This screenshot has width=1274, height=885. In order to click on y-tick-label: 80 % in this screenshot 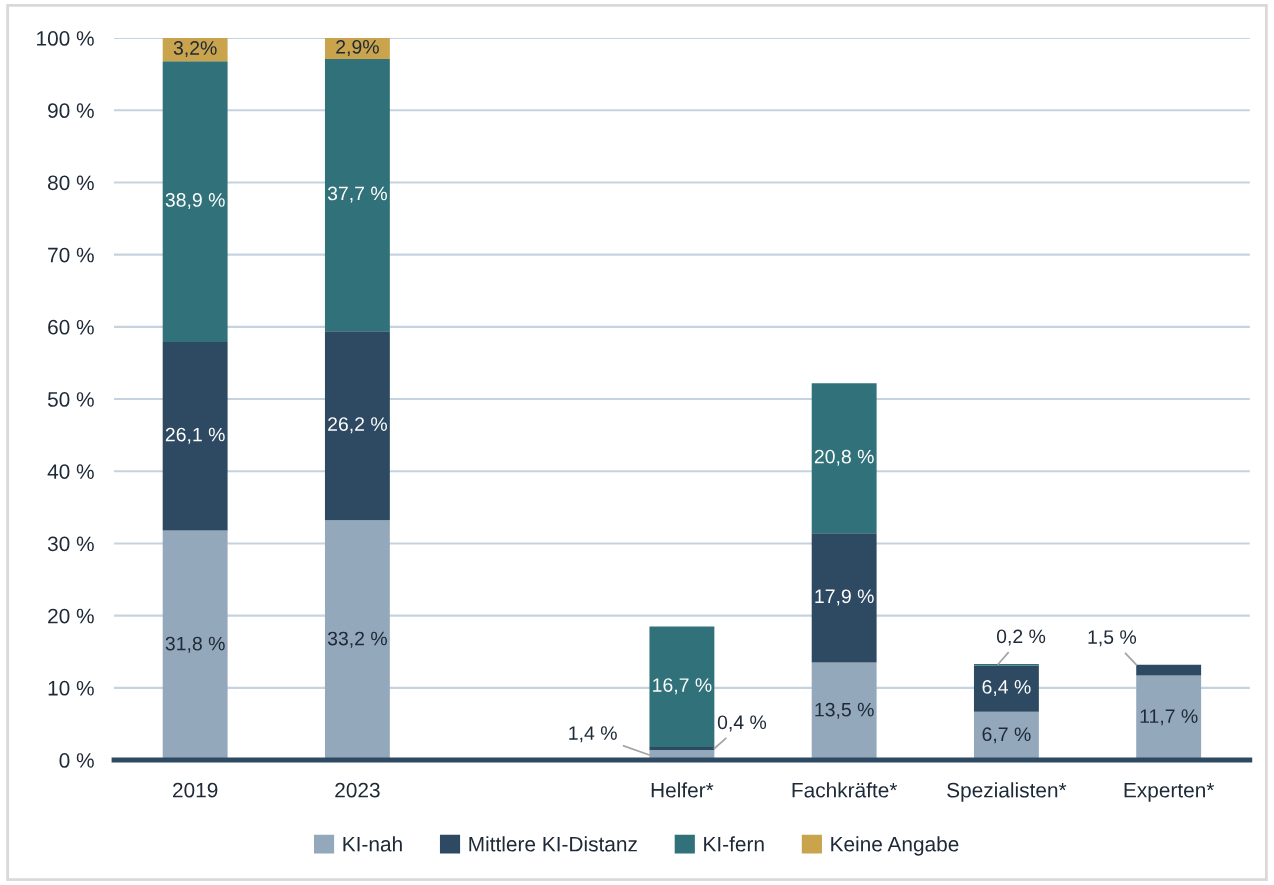, I will do `click(71, 183)`.